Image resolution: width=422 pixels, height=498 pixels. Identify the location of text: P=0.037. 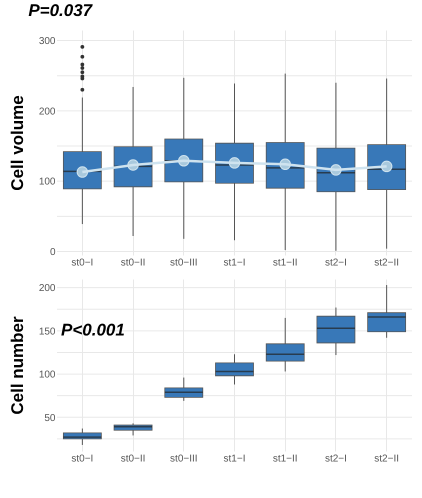
(61, 10).